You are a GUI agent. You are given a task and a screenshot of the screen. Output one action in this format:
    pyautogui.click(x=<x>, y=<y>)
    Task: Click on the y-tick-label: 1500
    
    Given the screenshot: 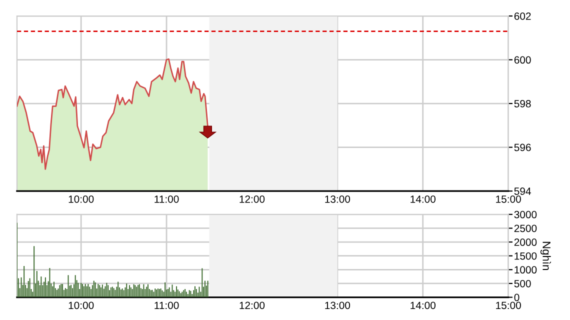 What is the action you would take?
    pyautogui.click(x=525, y=256)
    